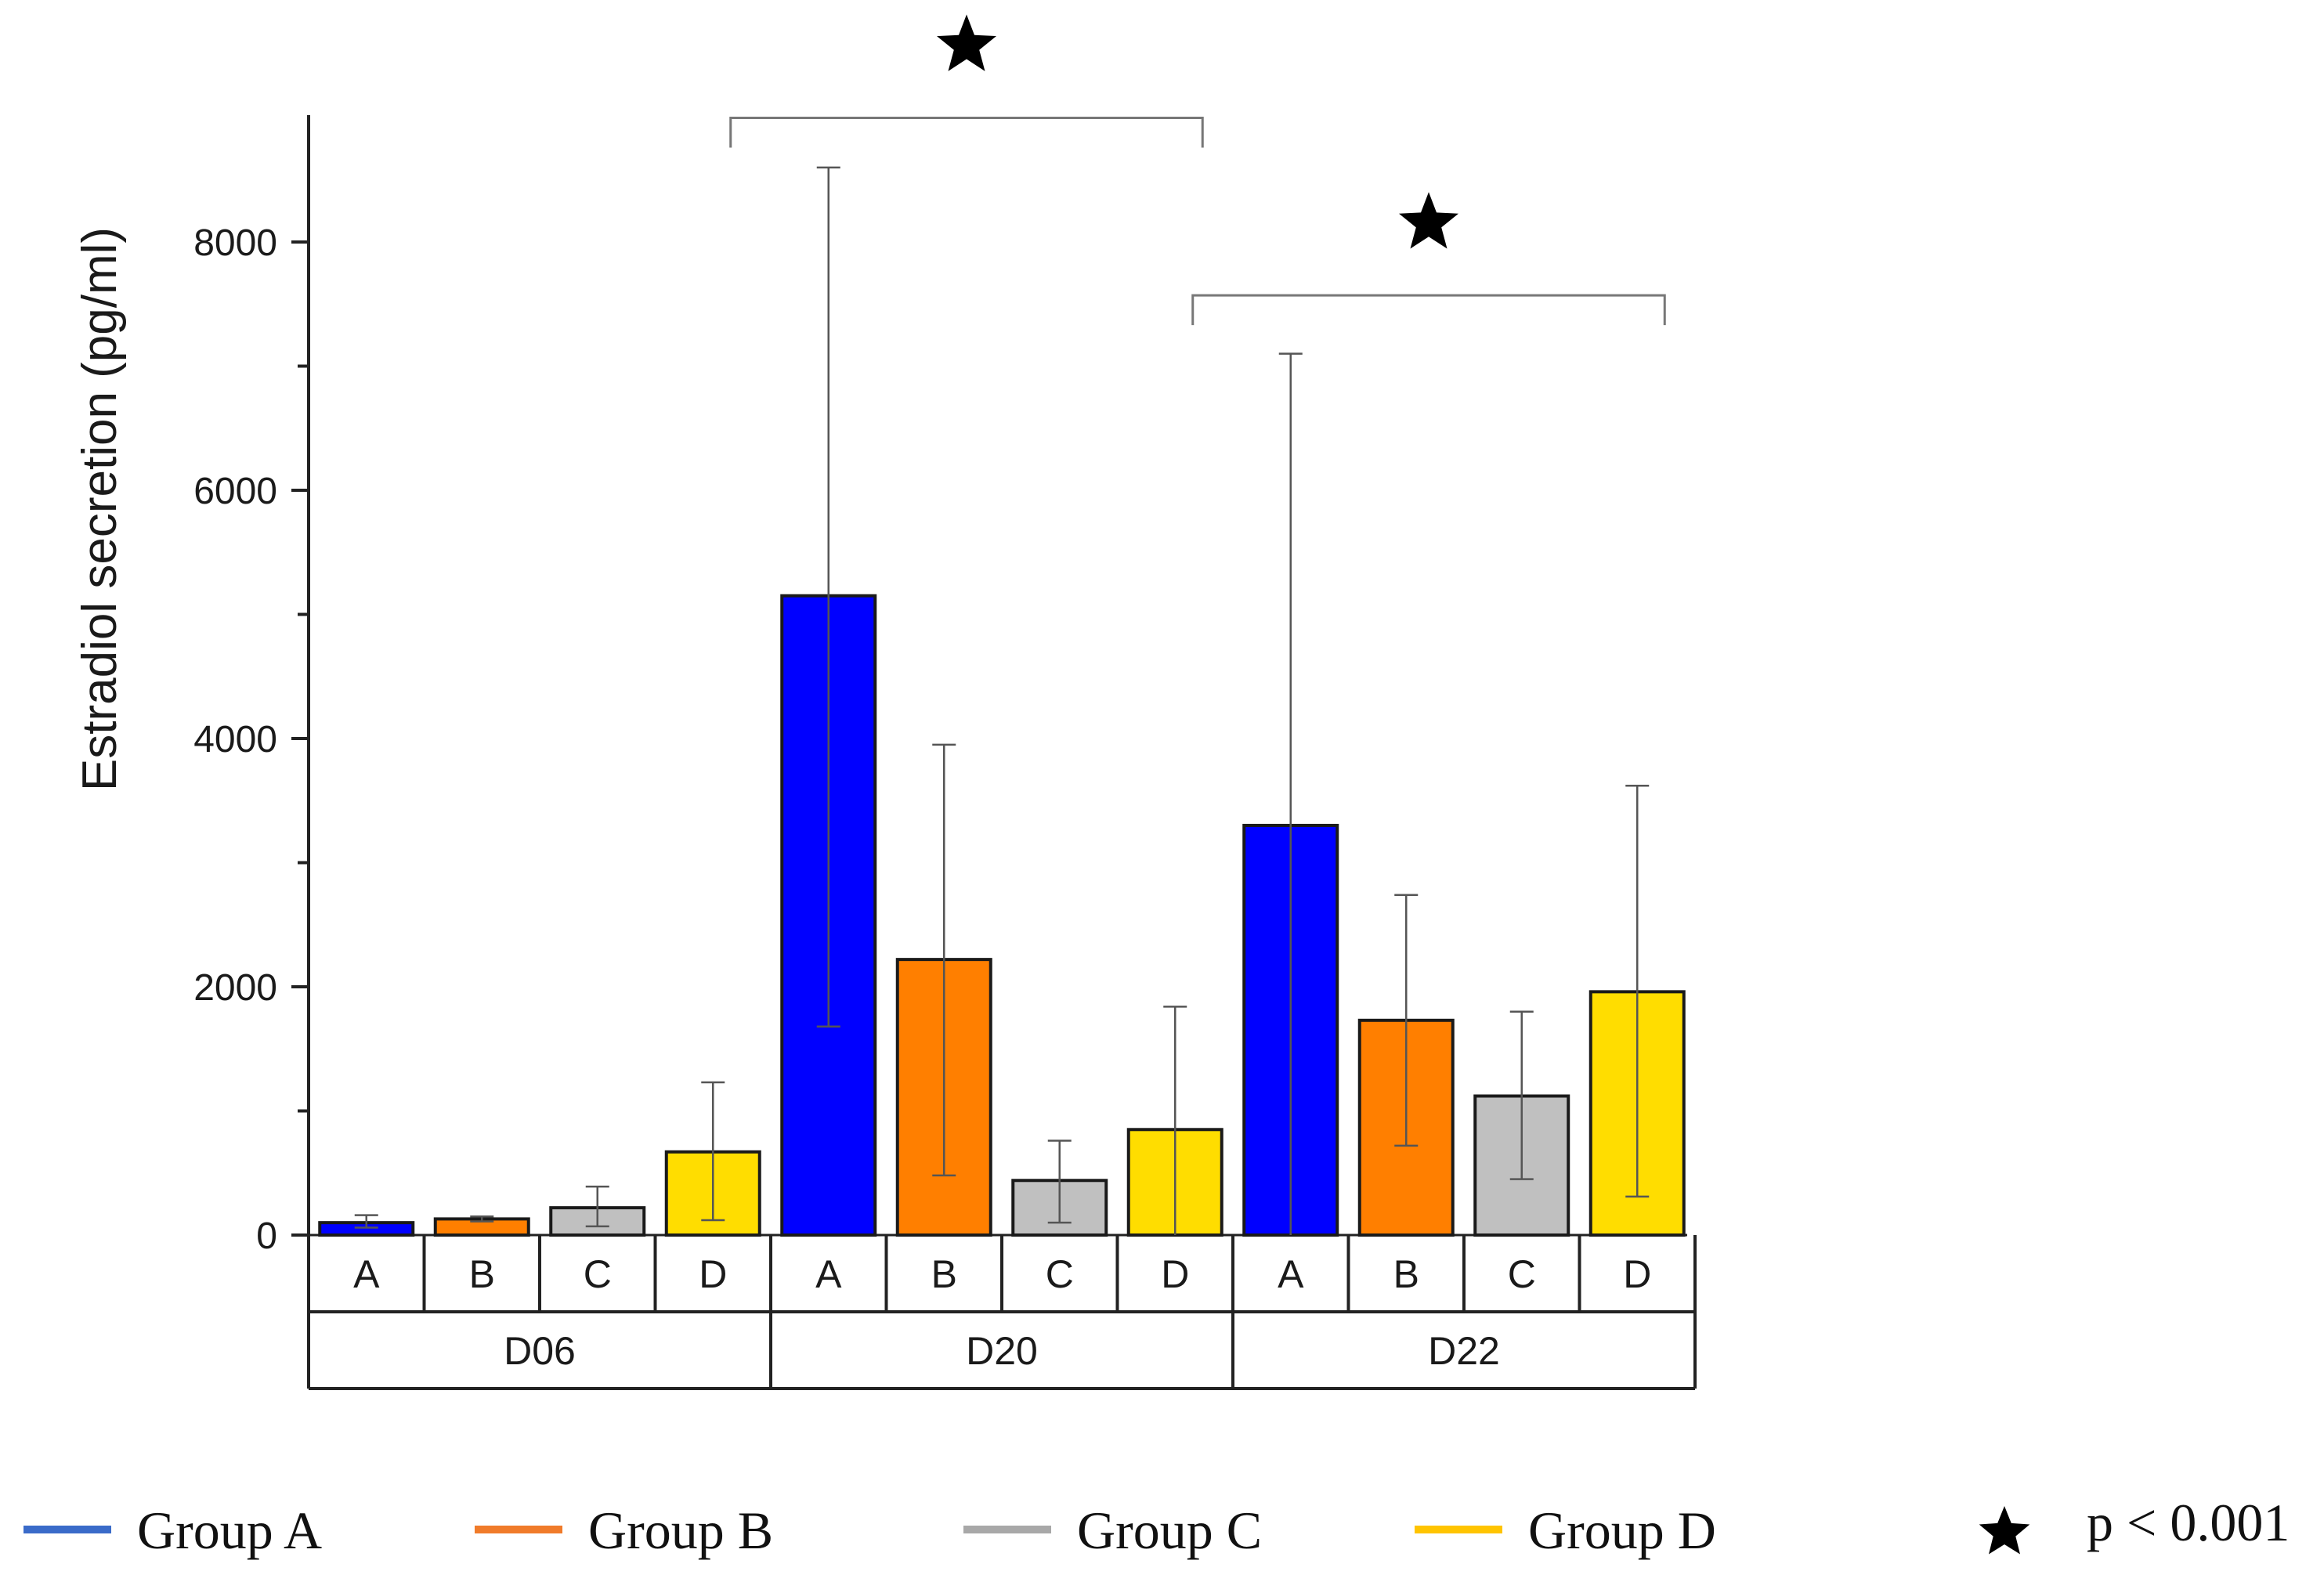 The height and width of the screenshot is (1582, 2324). I want to click on y-tick-label: 0, so click(266, 1236).